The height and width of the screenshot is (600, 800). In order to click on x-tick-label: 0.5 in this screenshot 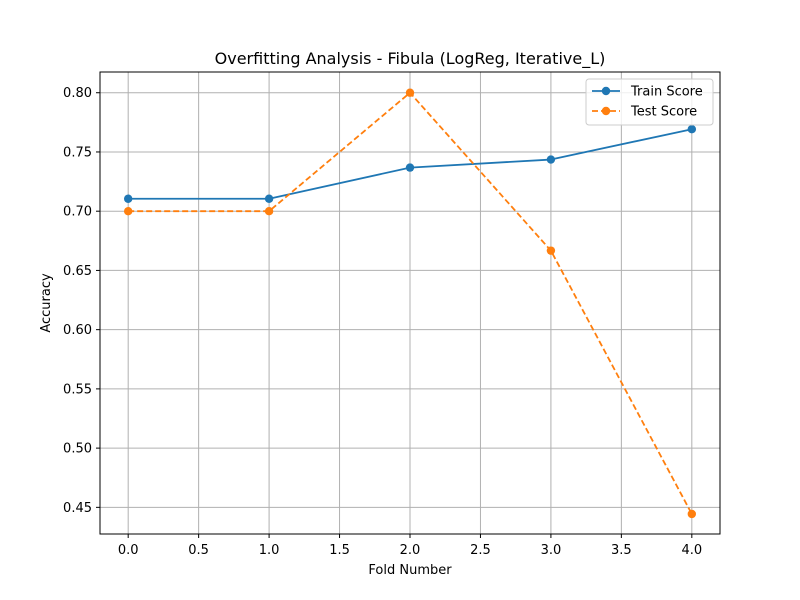, I will do `click(198, 550)`.